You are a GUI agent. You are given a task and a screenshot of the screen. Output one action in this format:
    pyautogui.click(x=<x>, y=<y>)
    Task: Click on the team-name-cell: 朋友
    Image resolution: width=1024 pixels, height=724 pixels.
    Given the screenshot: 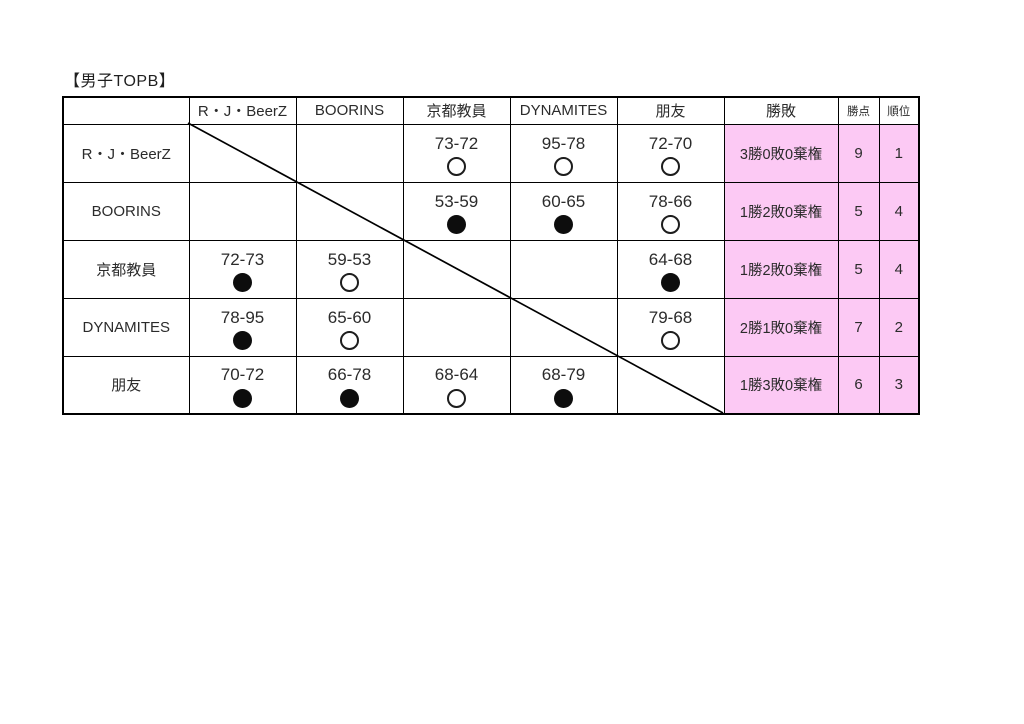 What is the action you would take?
    pyautogui.click(x=126, y=385)
    